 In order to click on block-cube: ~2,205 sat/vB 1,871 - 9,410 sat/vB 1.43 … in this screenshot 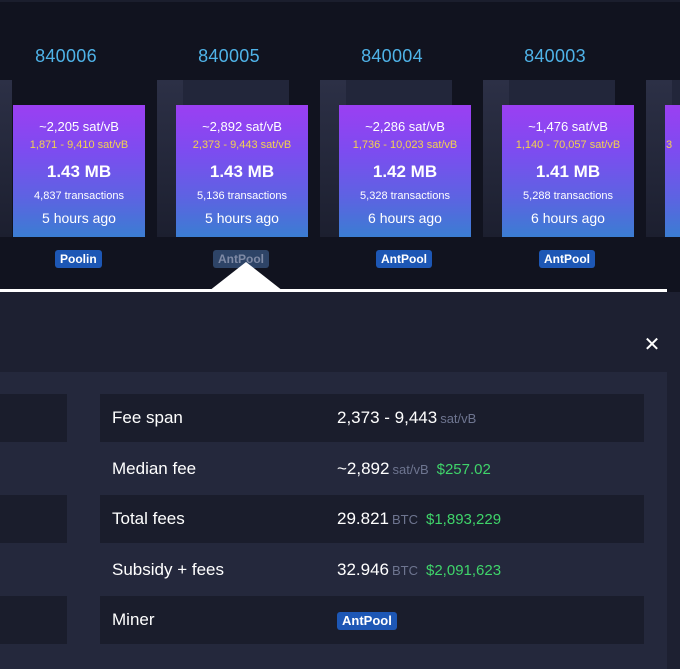, I will do `click(79, 171)`.